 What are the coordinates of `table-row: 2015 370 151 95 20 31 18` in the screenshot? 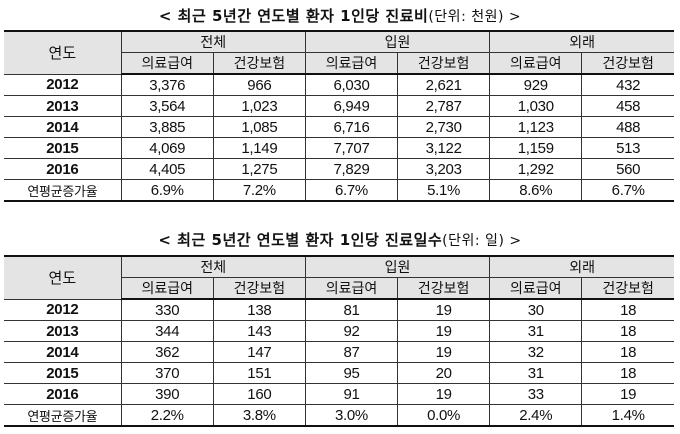 It's located at (339, 373).